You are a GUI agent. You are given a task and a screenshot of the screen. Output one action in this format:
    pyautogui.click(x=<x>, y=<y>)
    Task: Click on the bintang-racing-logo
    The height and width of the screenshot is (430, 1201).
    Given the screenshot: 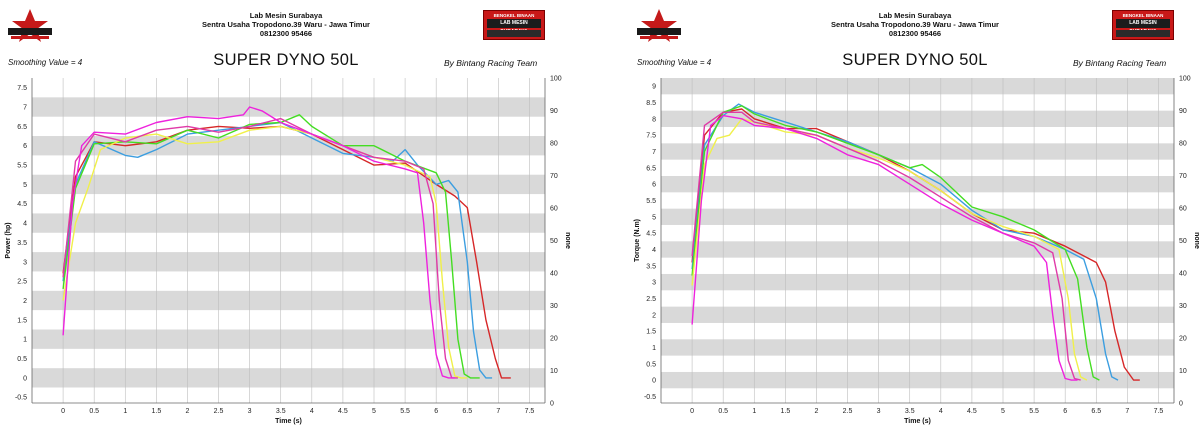 What is the action you would take?
    pyautogui.click(x=30, y=25)
    